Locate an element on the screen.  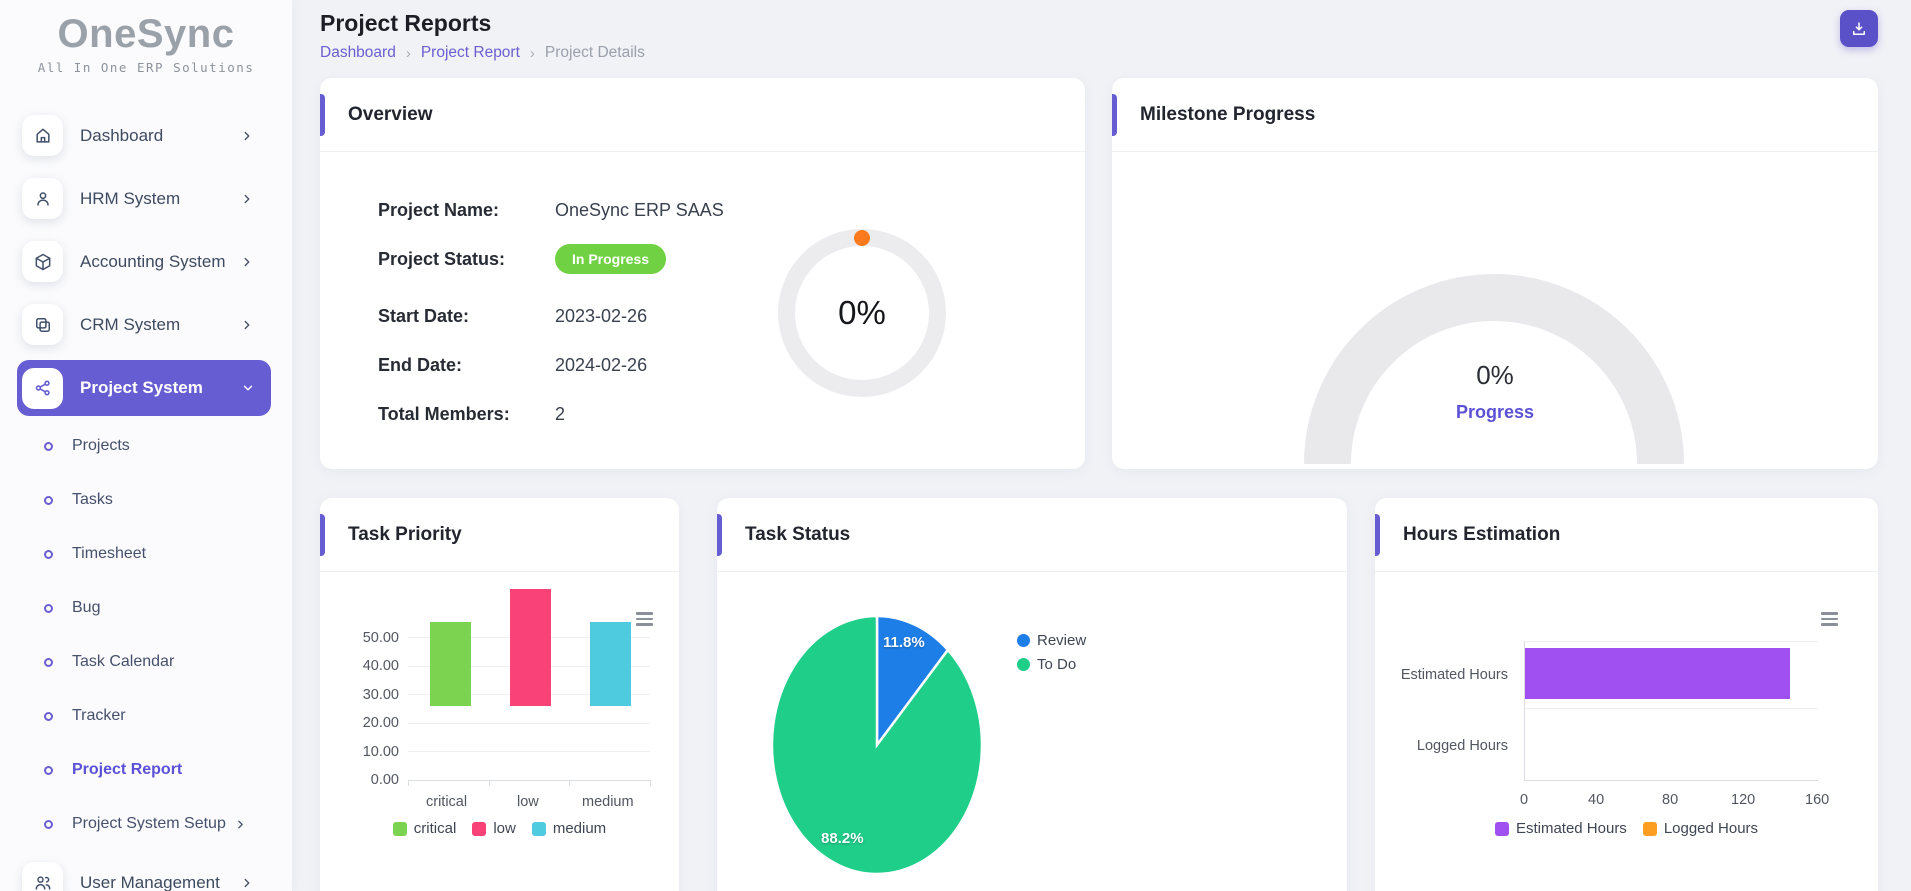
x-tick: 40 is located at coordinates (1596, 800).